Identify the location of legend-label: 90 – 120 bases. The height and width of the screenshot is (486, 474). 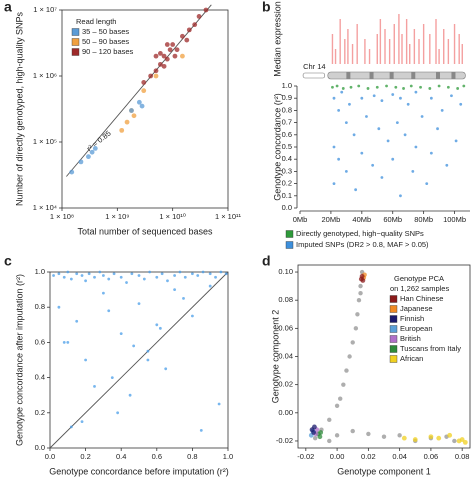
(108, 51).